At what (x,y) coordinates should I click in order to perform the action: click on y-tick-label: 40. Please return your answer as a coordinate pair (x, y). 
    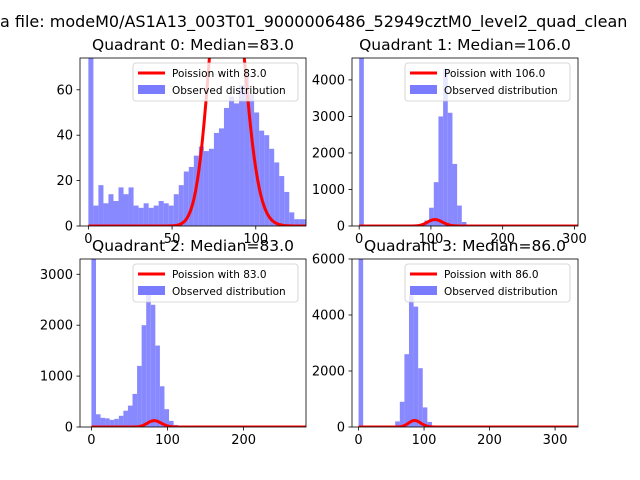
    Looking at the image, I should click on (64, 136).